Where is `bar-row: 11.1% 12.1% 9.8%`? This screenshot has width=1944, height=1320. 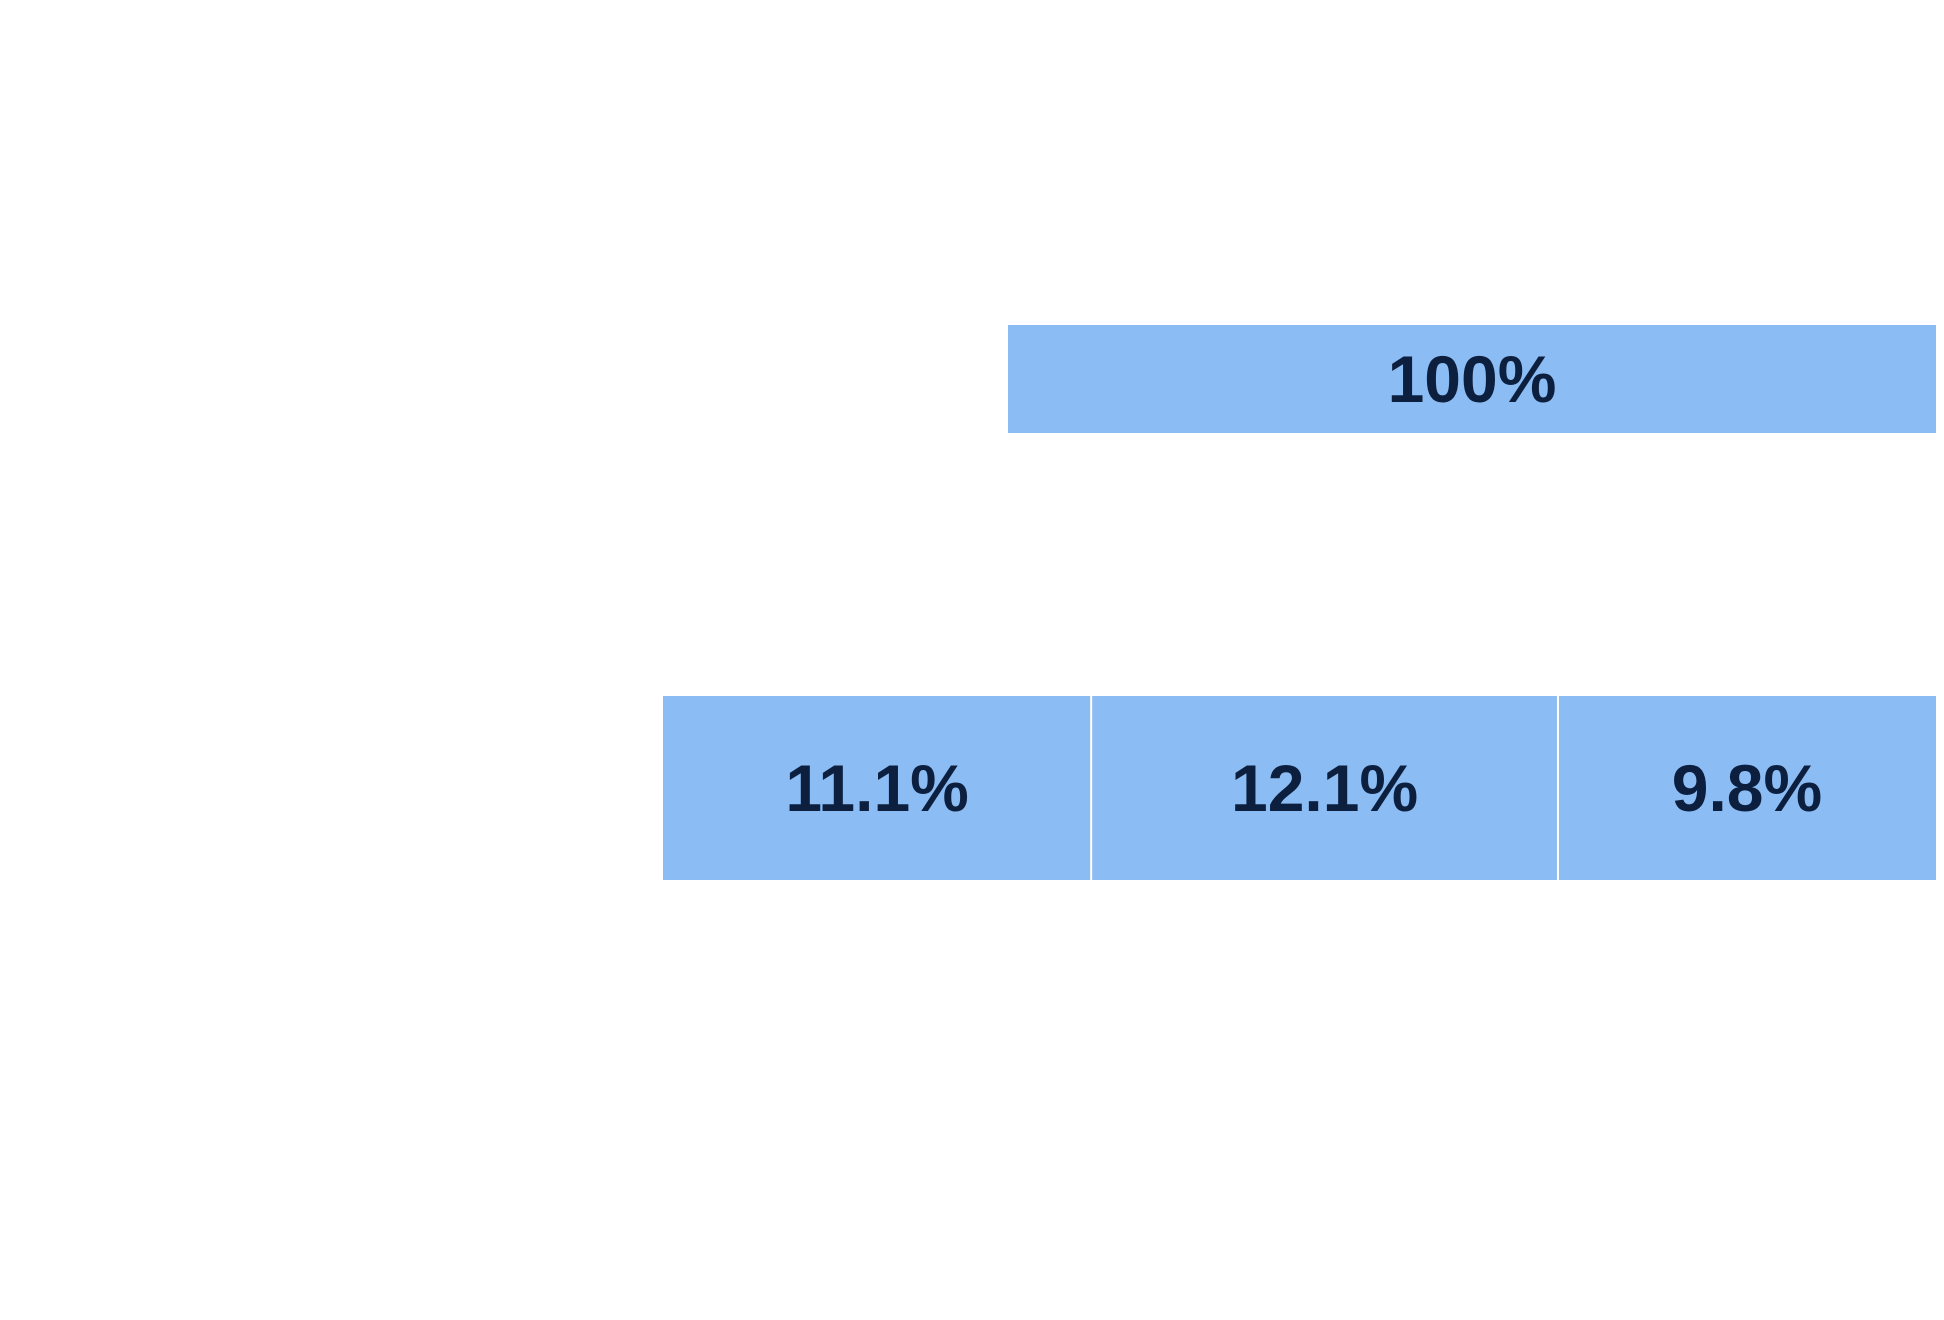
bar-row: 11.1% 12.1% 9.8% is located at coordinates (1299, 788).